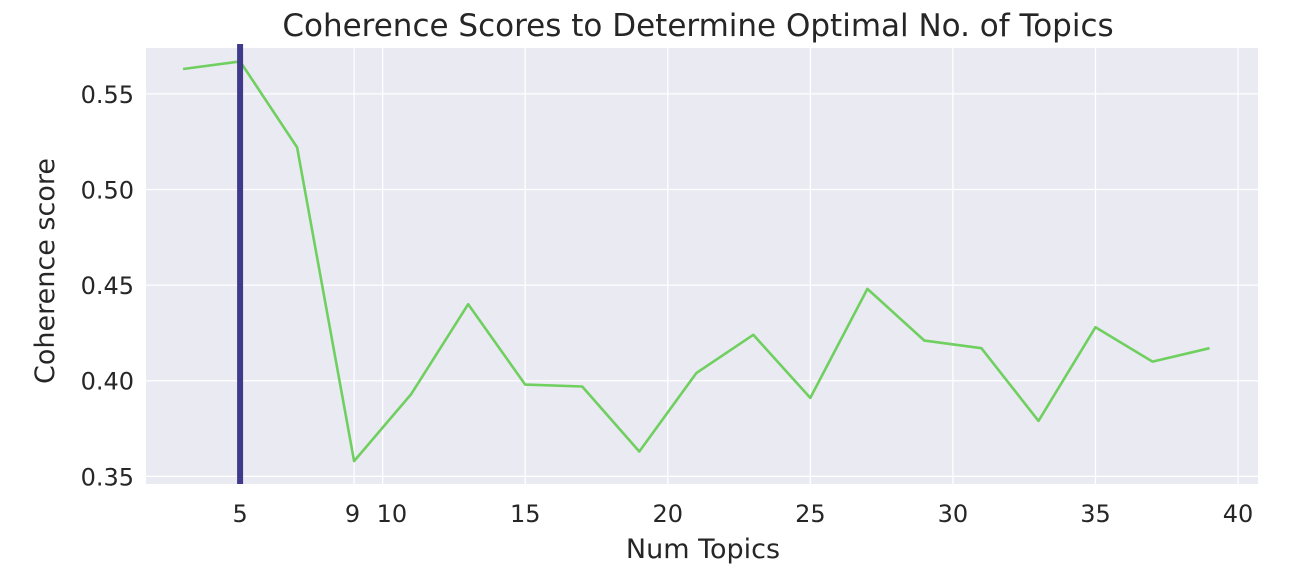 This screenshot has height=576, width=1298. I want to click on x-tick-label: 25, so click(810, 514).